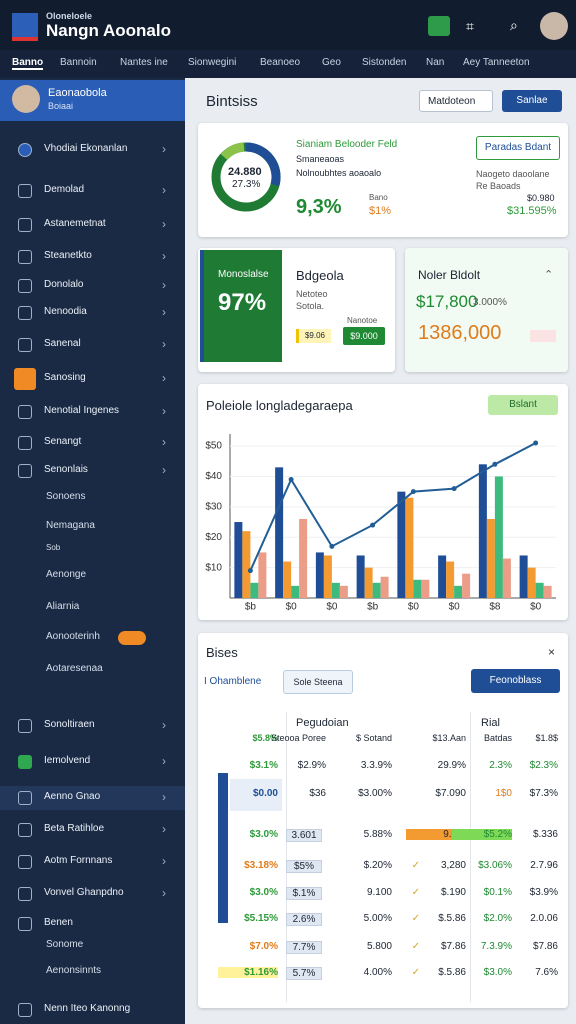 The image size is (576, 1024). Describe the element at coordinates (65, 311) in the screenshot. I see `sidebar-item: Nenoodia` at that location.